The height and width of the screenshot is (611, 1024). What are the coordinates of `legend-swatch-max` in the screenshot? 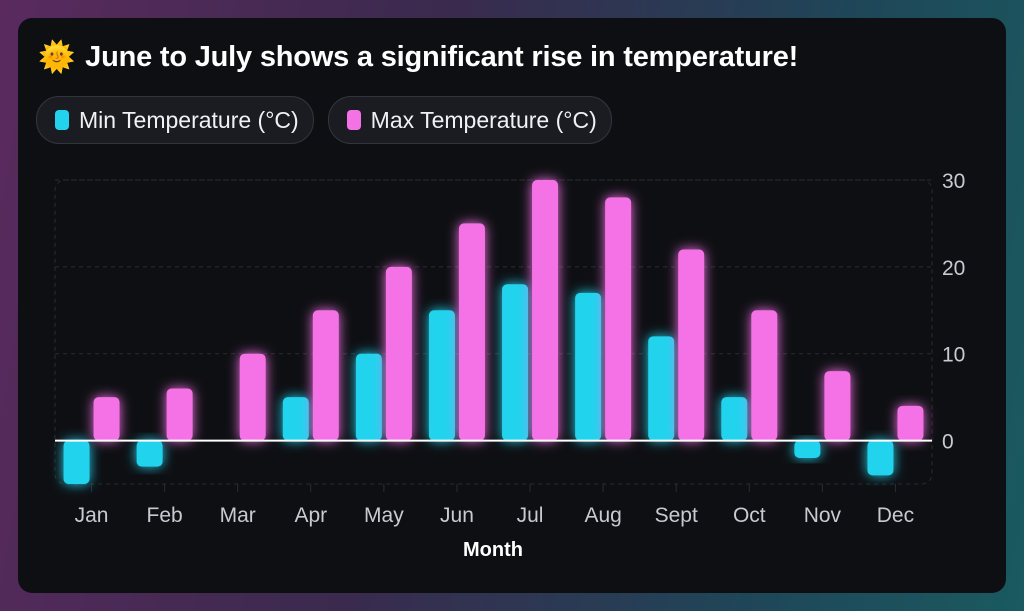 It's located at (353, 120).